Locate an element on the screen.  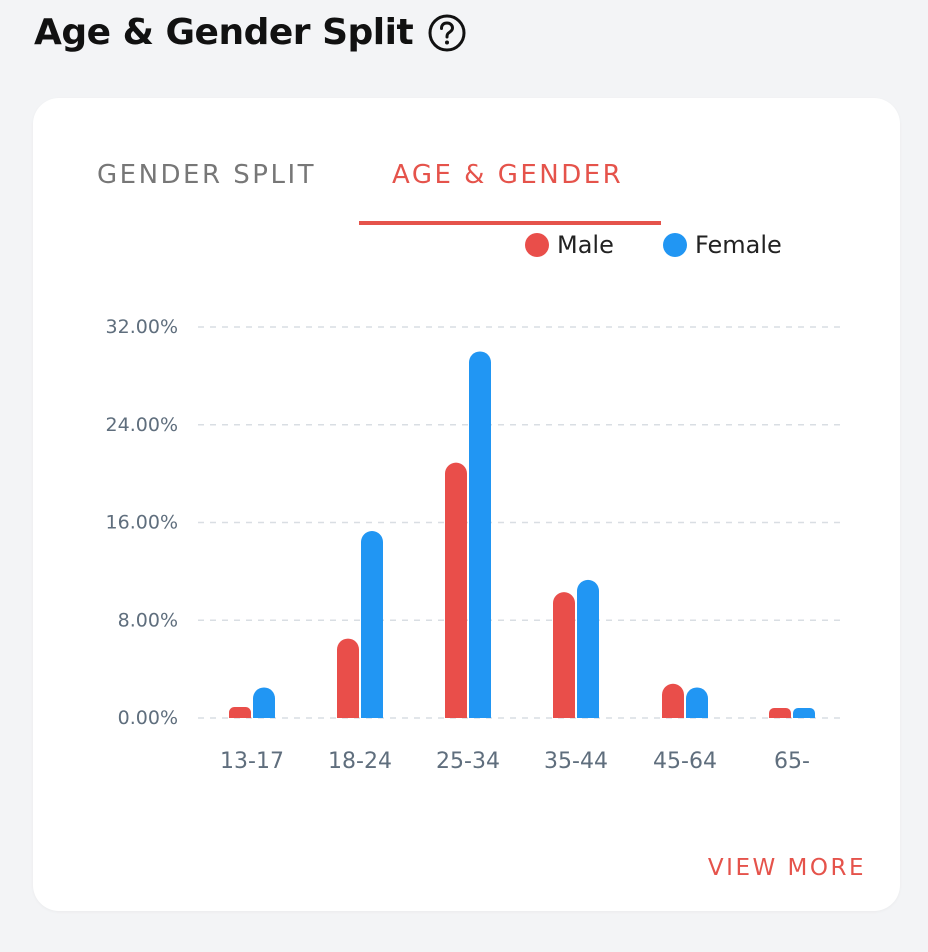
bar-female-65- is located at coordinates (804, 713).